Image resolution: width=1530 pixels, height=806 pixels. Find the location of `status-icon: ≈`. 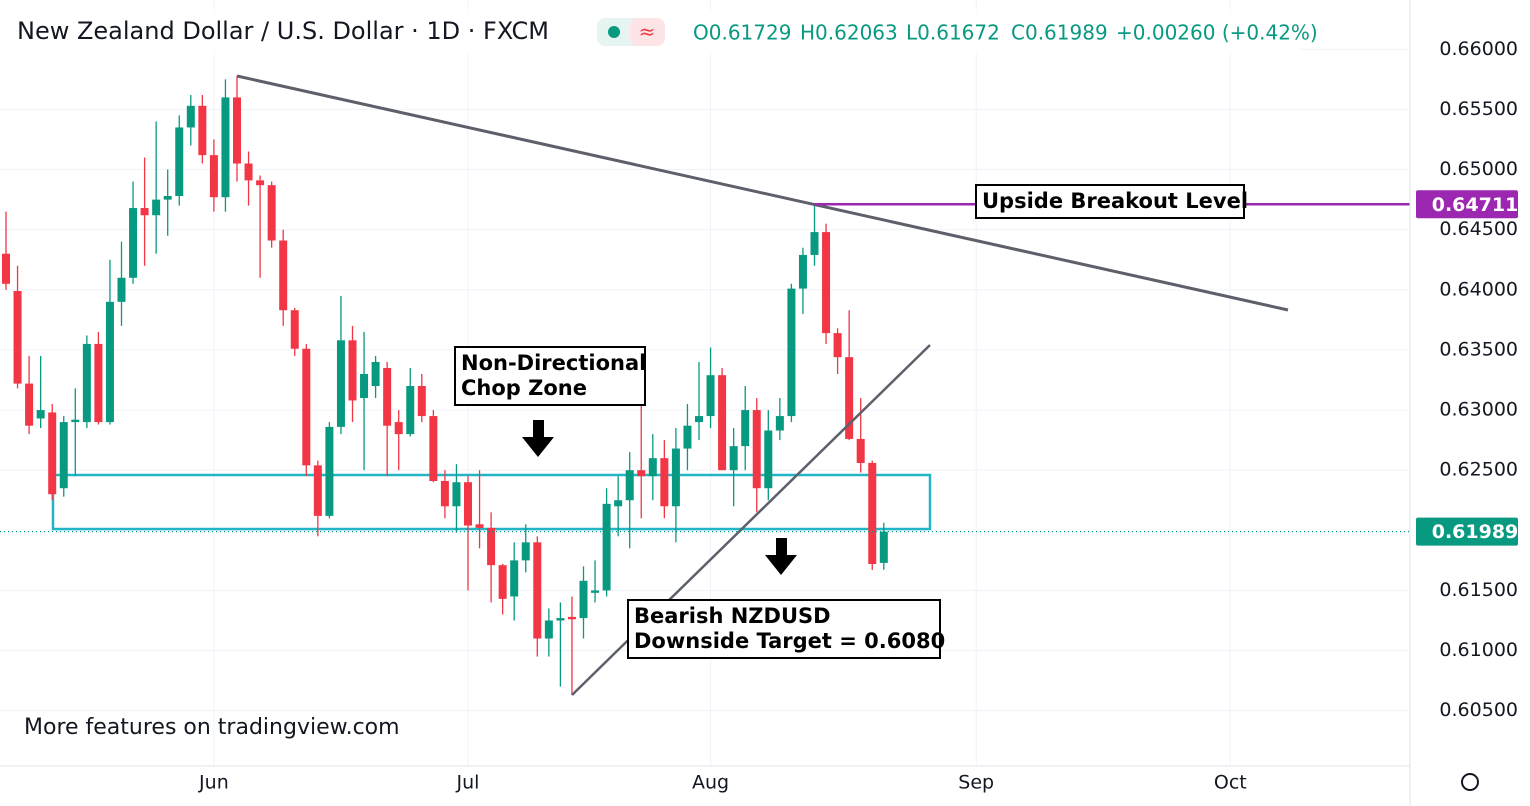

status-icon: ≈ is located at coordinates (647, 32).